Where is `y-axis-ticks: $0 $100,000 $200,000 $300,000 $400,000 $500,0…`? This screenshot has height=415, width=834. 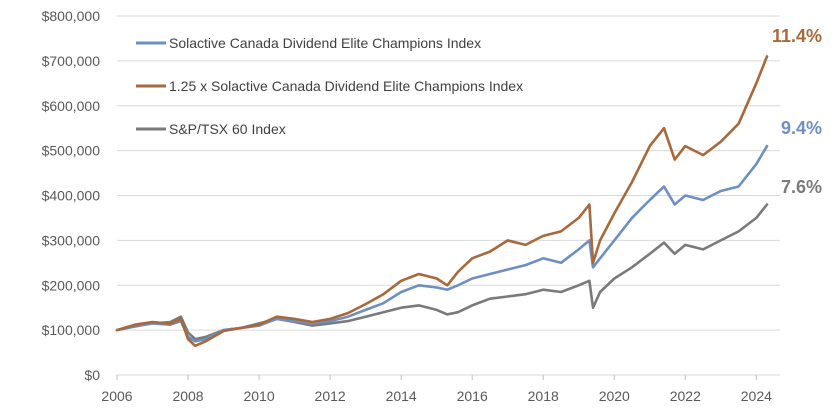
y-axis-ticks: $0 $100,000 $200,000 $300,000 $400,000 $500,0… is located at coordinates (71, 195).